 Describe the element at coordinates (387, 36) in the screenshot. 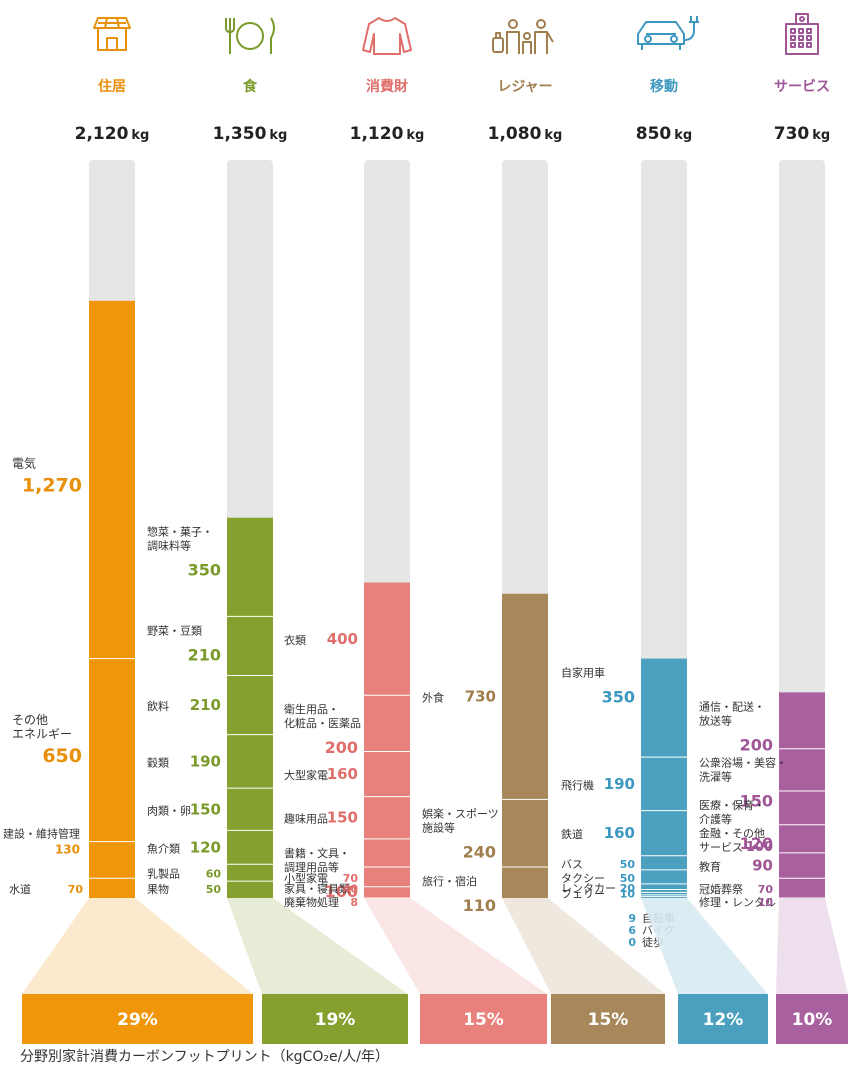

I see `sweater-icon` at that location.